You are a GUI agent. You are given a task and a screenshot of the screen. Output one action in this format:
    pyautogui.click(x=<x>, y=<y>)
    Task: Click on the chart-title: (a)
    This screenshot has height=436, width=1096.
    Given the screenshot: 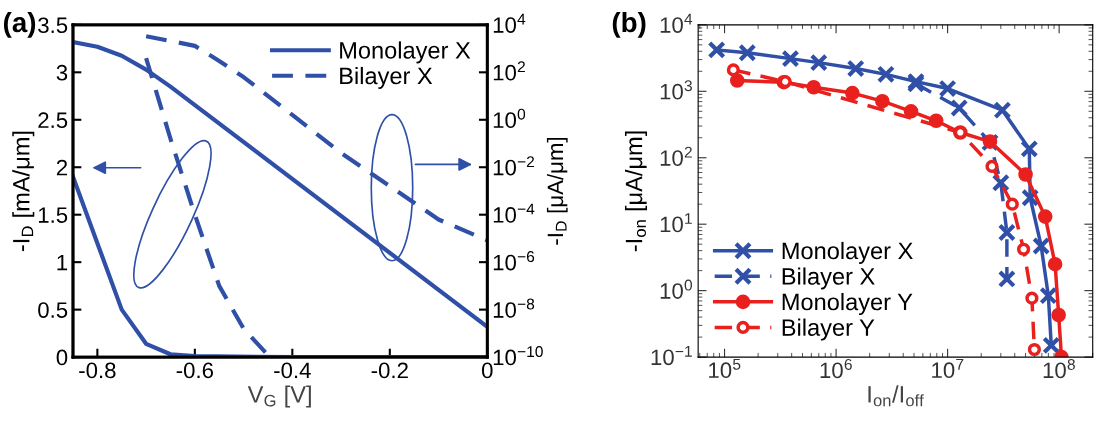 What is the action you would take?
    pyautogui.click(x=19, y=24)
    